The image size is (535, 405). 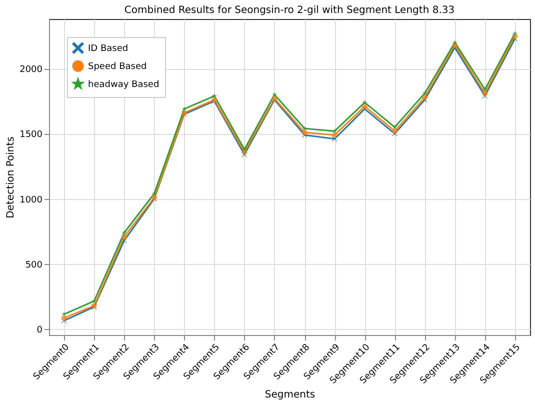 What do you see at coordinates (31, 200) in the screenshot?
I see `y-tick-label: 1000` at bounding box center [31, 200].